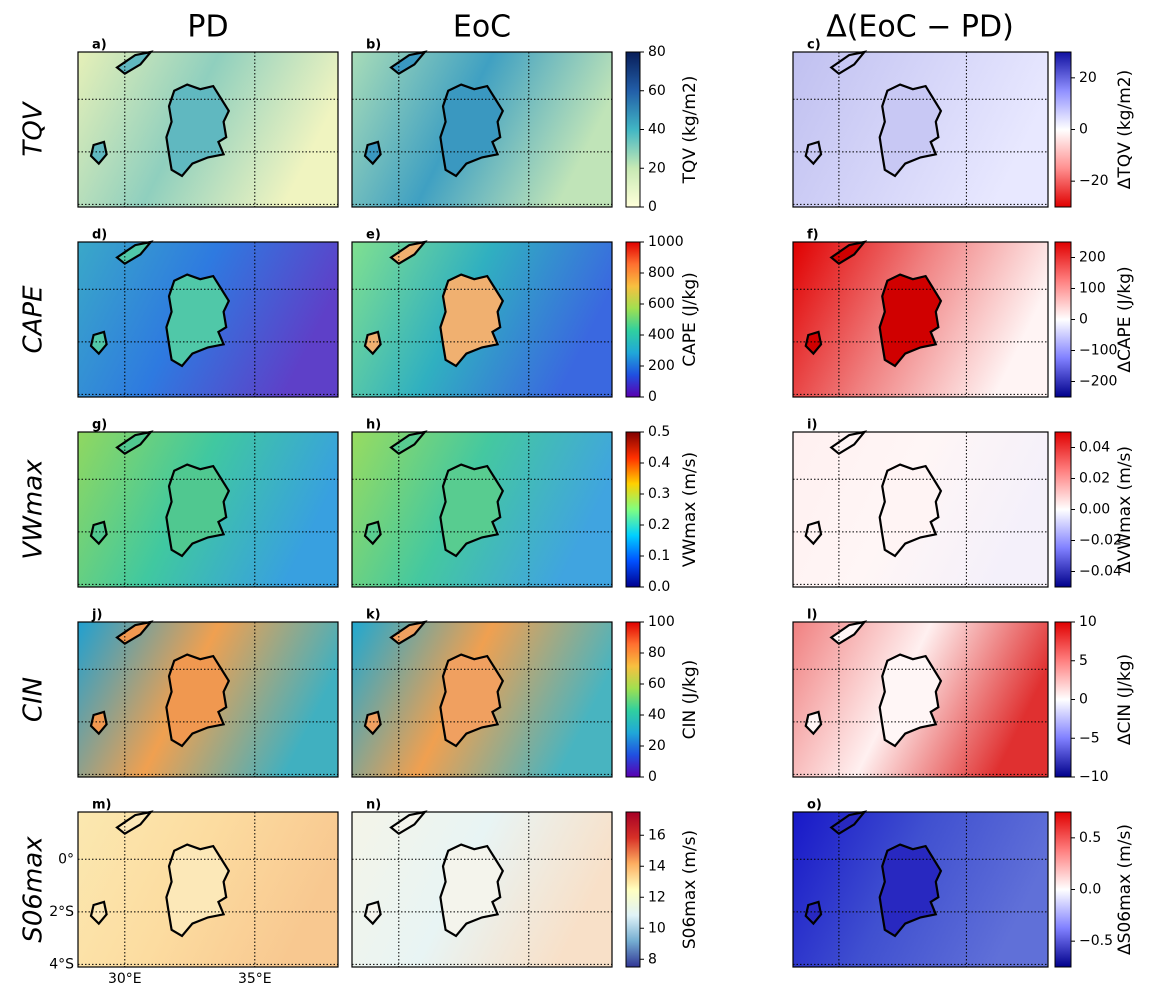  What do you see at coordinates (1125, 889) in the screenshot?
I see `colorbar-label: ΔS06max (m/s)` at bounding box center [1125, 889].